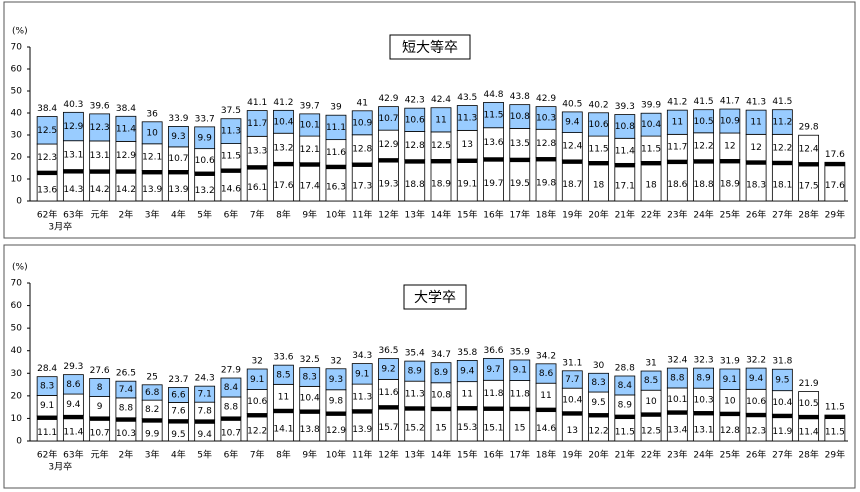  I want to click on total-label: 30, so click(599, 366).